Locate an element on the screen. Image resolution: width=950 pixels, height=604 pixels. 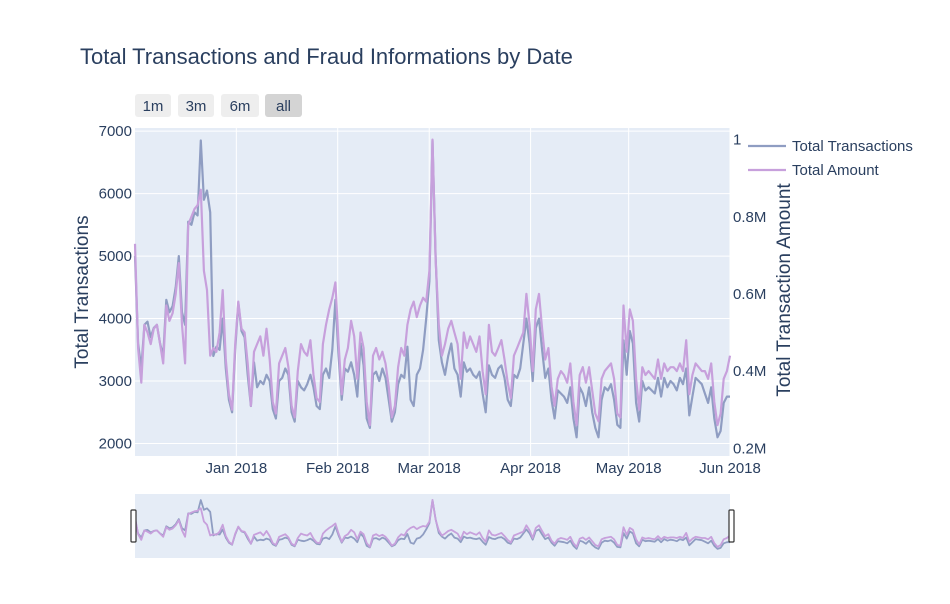
range-button-1m is located at coordinates (153, 105).